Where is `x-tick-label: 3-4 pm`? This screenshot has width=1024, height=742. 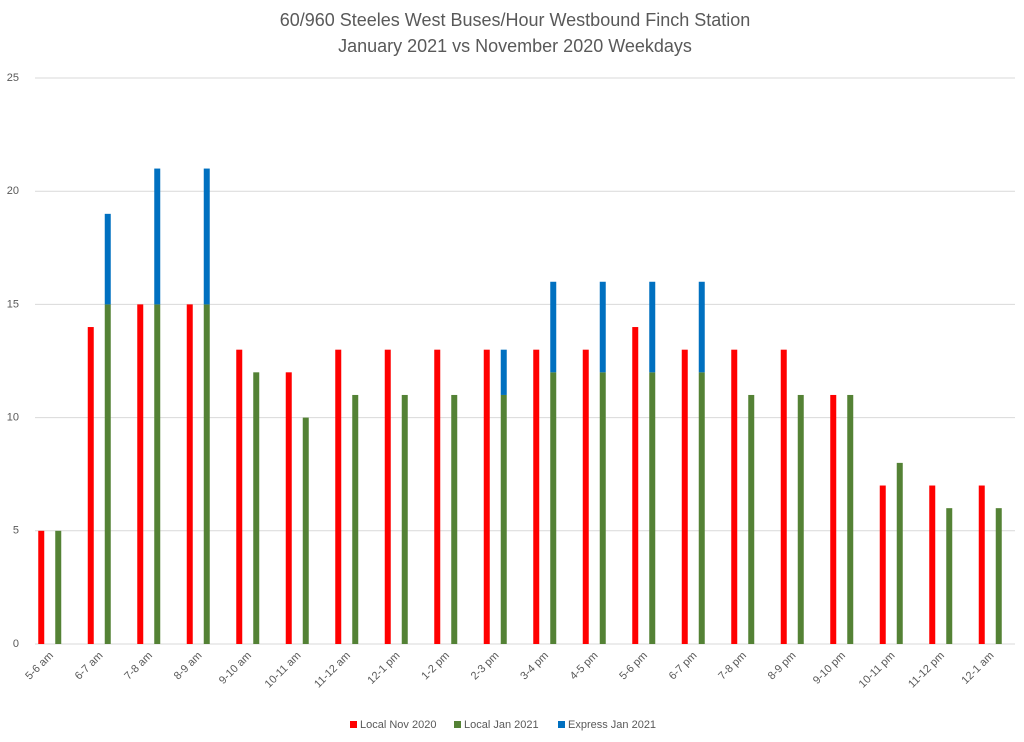 x-tick-label: 3-4 pm is located at coordinates (534, 666).